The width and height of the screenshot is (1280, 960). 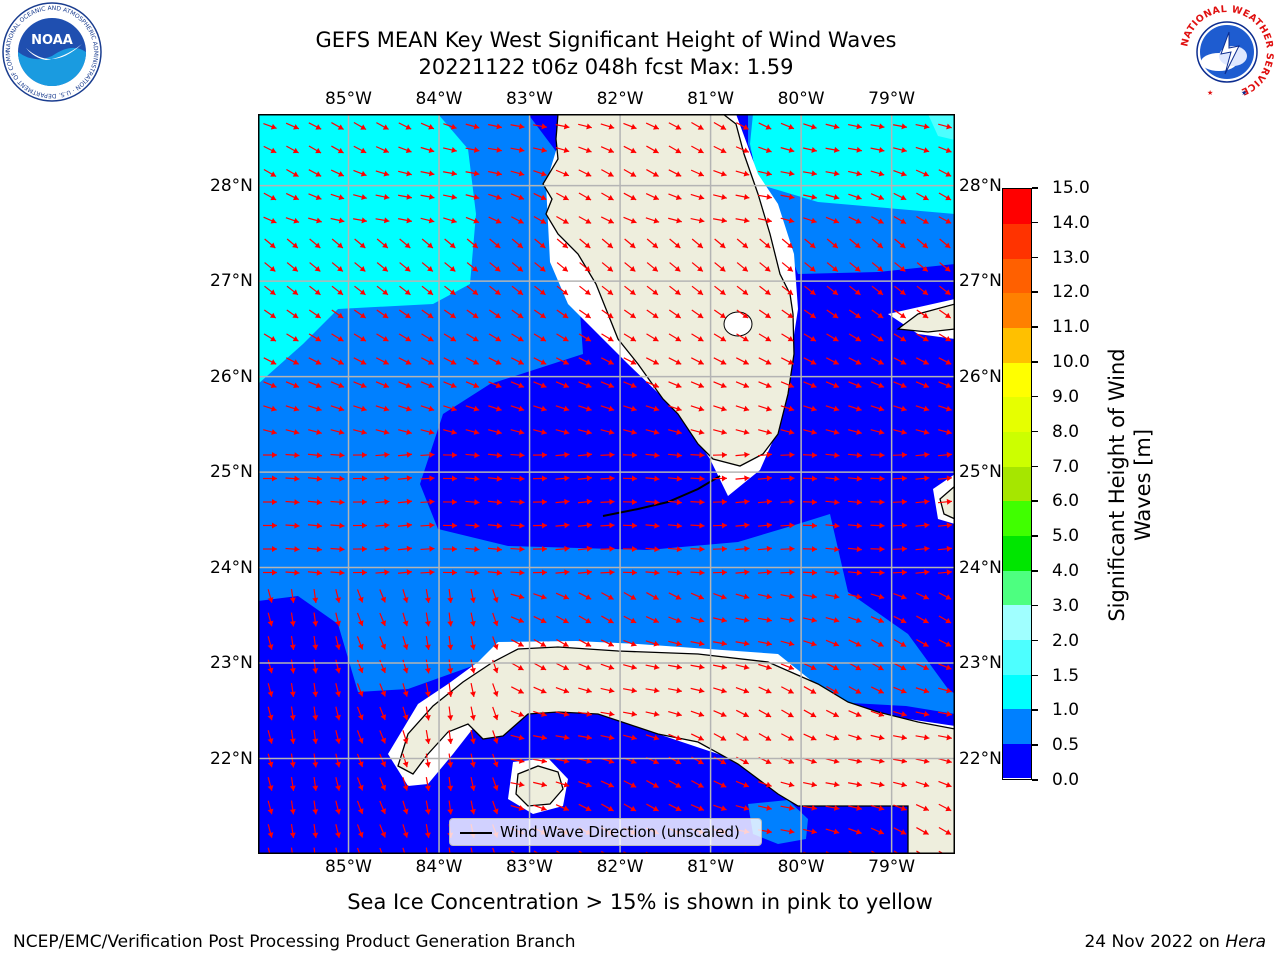 What do you see at coordinates (1066, 536) in the screenshot?
I see `colorbar-tick-label-7: 5.0` at bounding box center [1066, 536].